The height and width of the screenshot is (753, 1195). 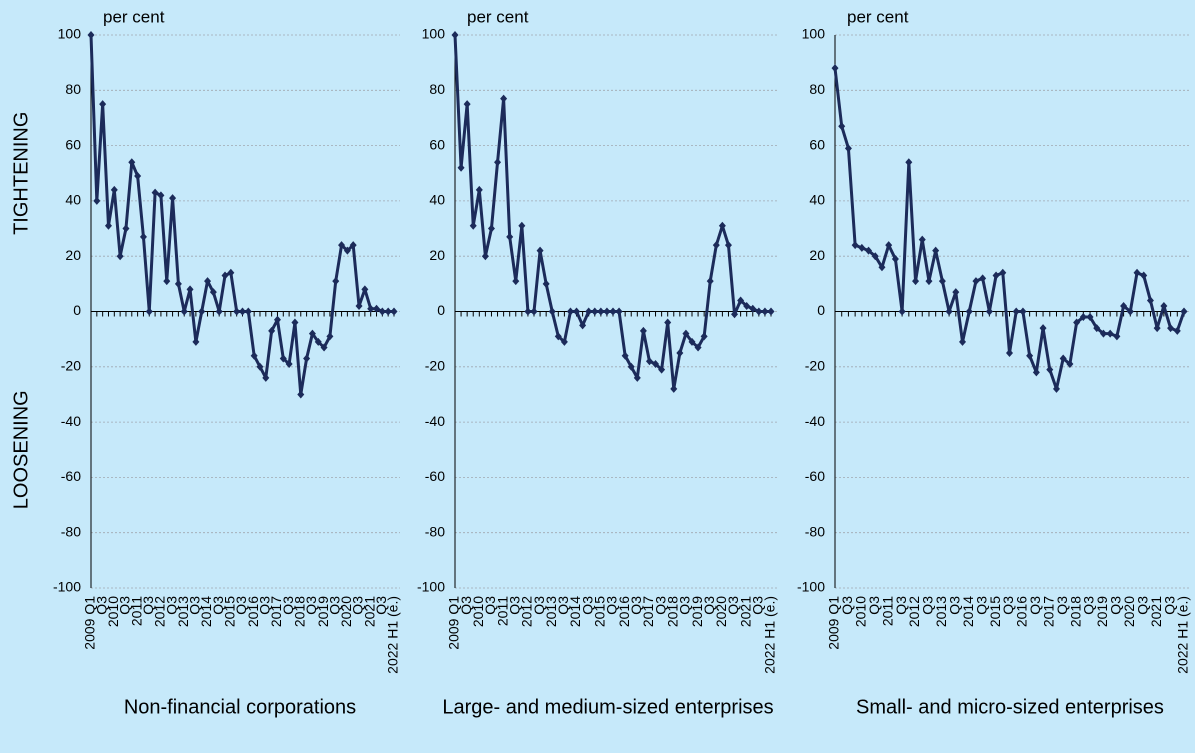 What do you see at coordinates (253, 611) in the screenshot?
I see `x-tick-label: 2016` at bounding box center [253, 611].